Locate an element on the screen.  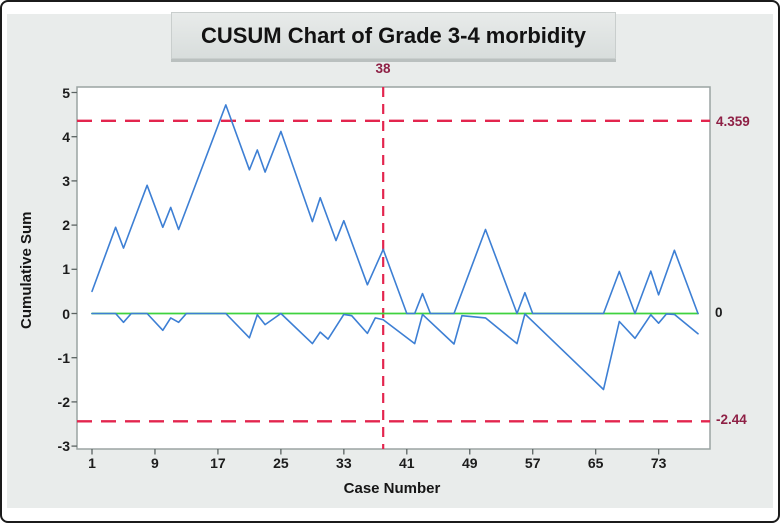
y-tick-label: 0 is located at coordinates (66, 313).